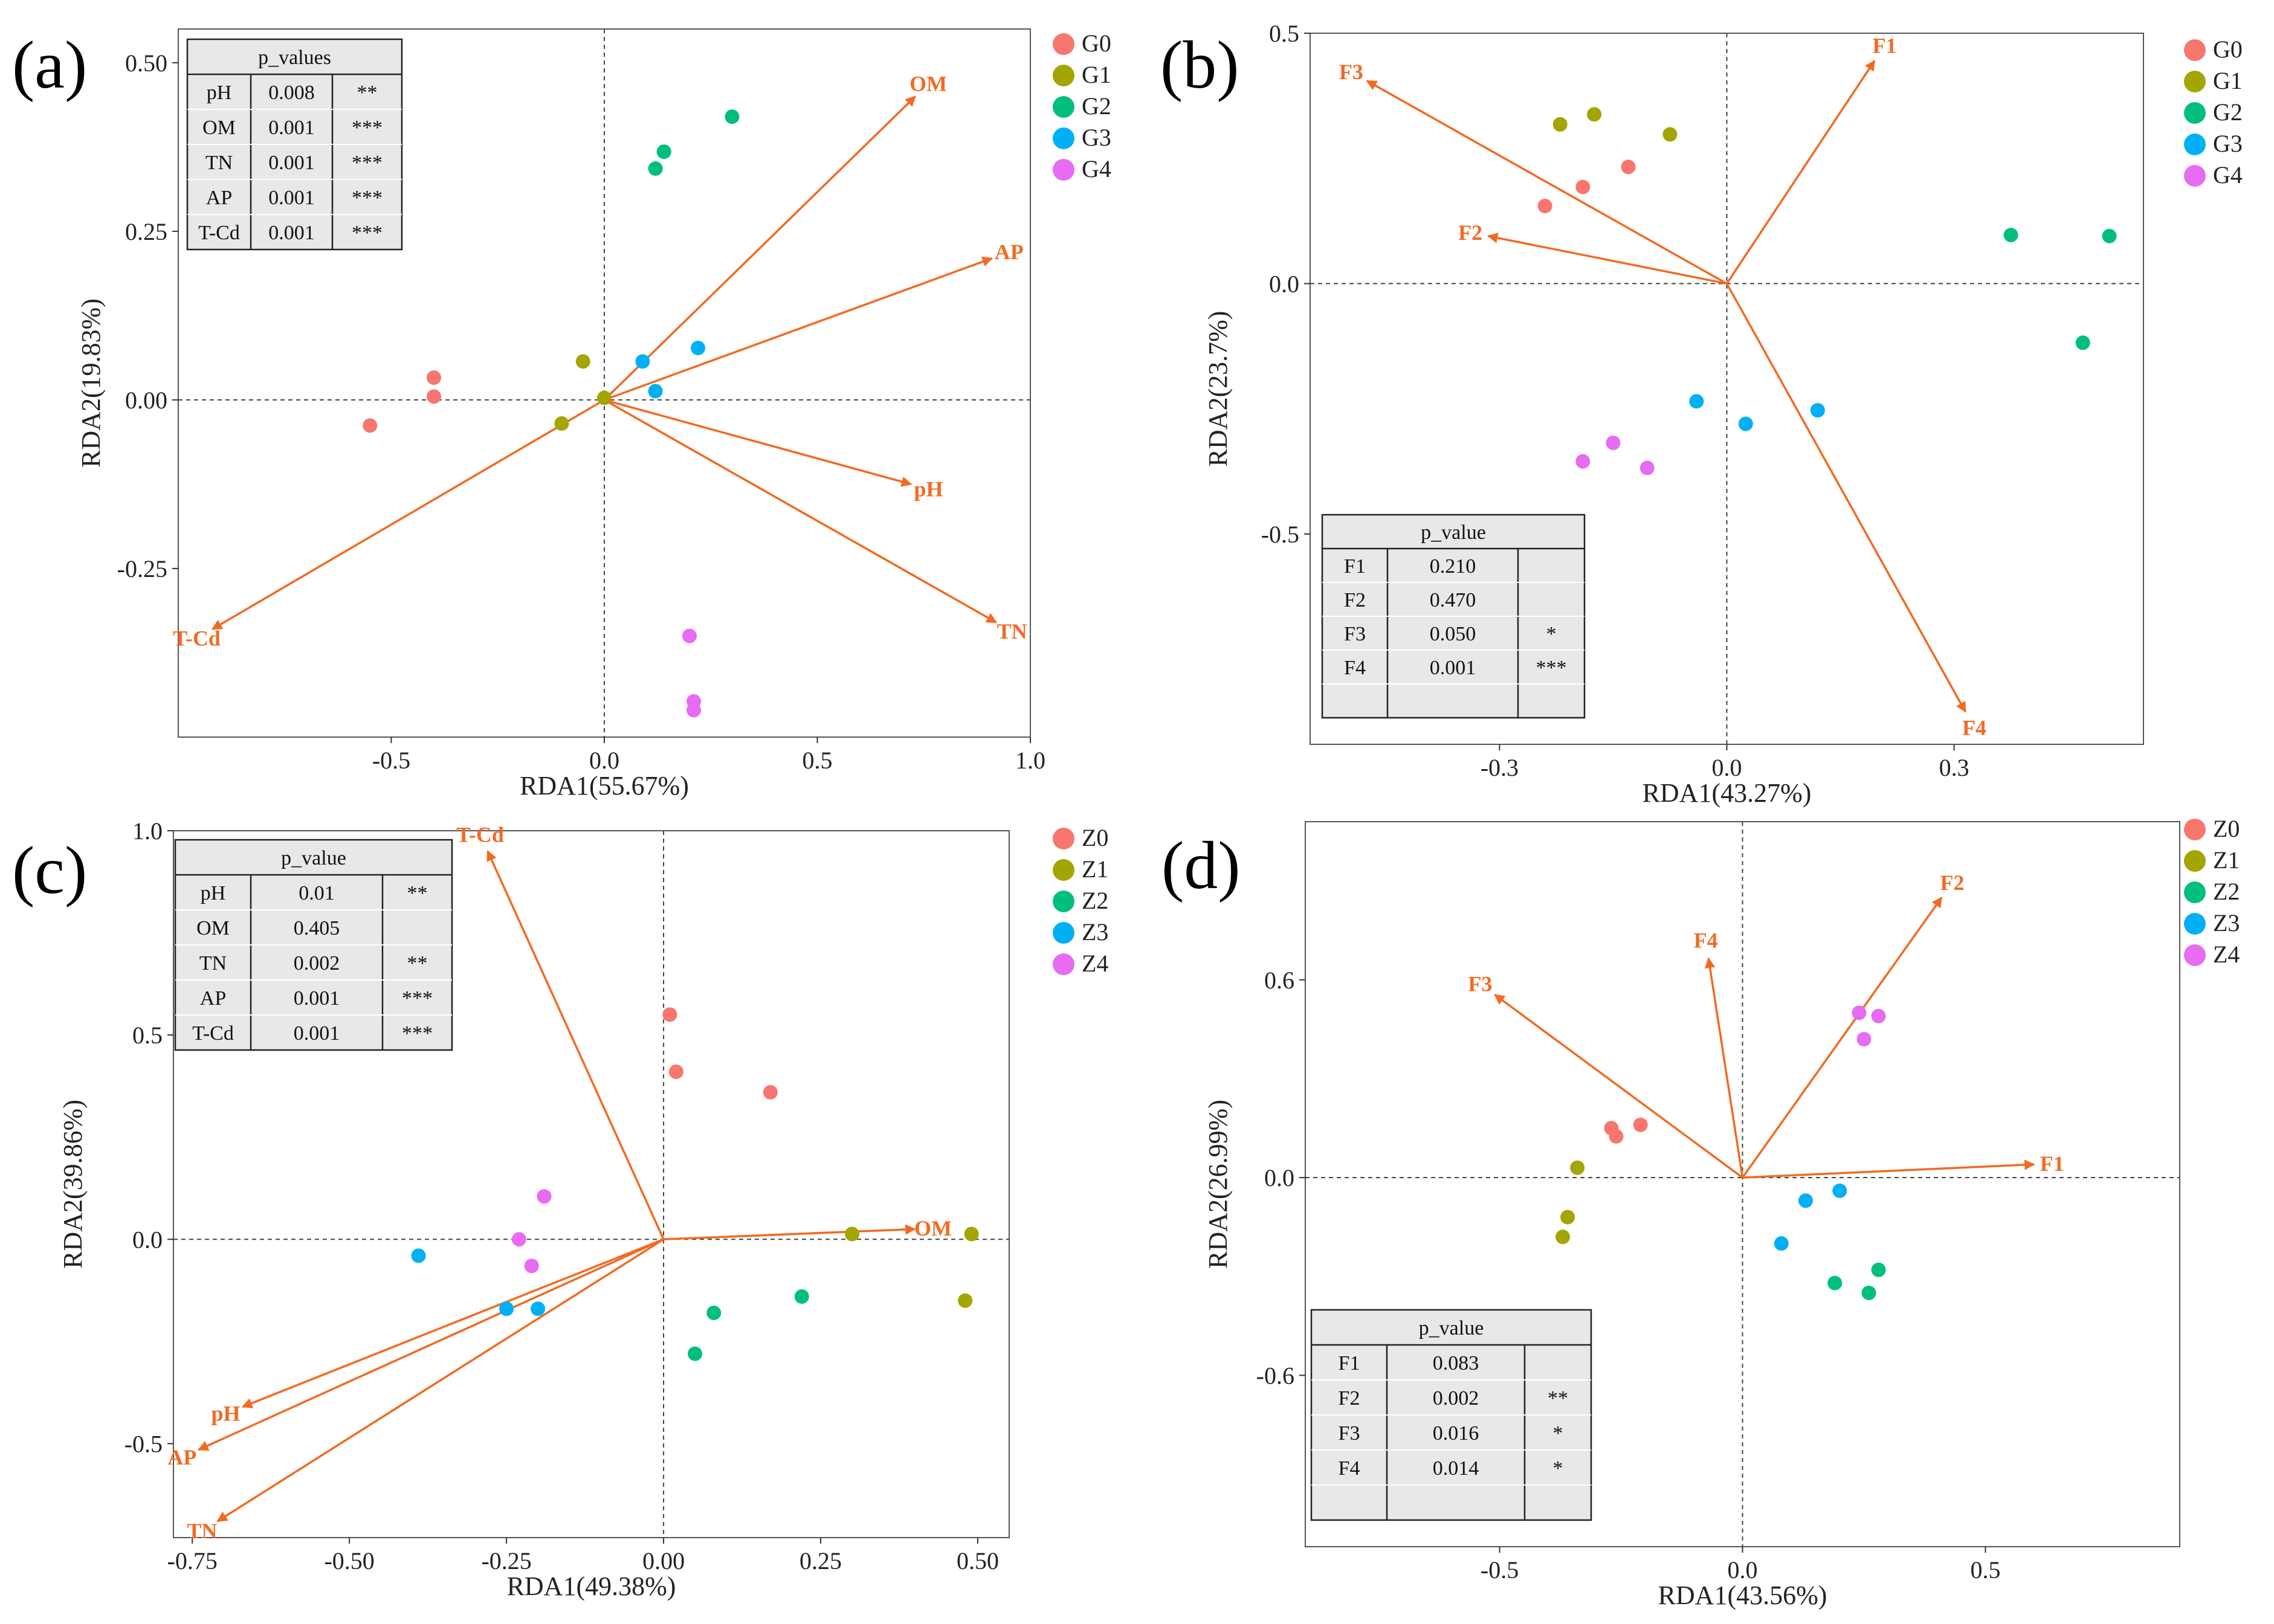  I want to click on legend-key-z0, so click(2195, 829).